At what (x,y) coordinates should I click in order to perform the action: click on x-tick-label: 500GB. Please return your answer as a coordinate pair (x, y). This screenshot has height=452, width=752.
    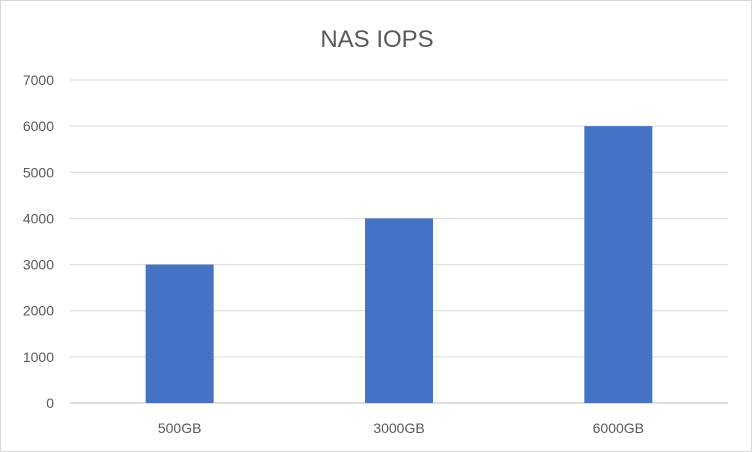
    Looking at the image, I should click on (180, 428).